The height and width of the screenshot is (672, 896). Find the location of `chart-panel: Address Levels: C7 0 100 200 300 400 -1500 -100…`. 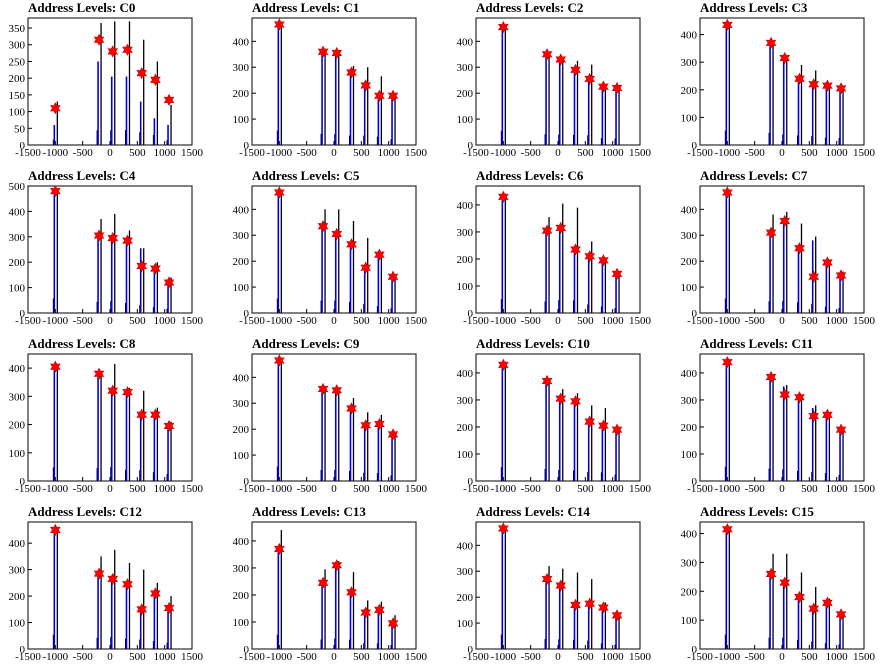

chart-panel: Address Levels: C7 0 100 200 300 400 -1500 -100… is located at coordinates (784, 252).